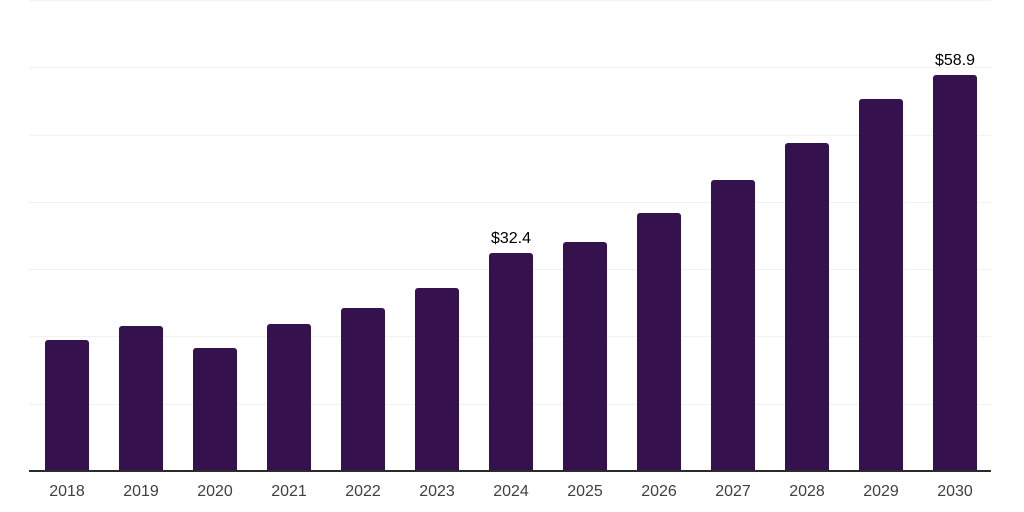 The height and width of the screenshot is (512, 1024). I want to click on bar-value-label-2030: $58.9, so click(955, 60).